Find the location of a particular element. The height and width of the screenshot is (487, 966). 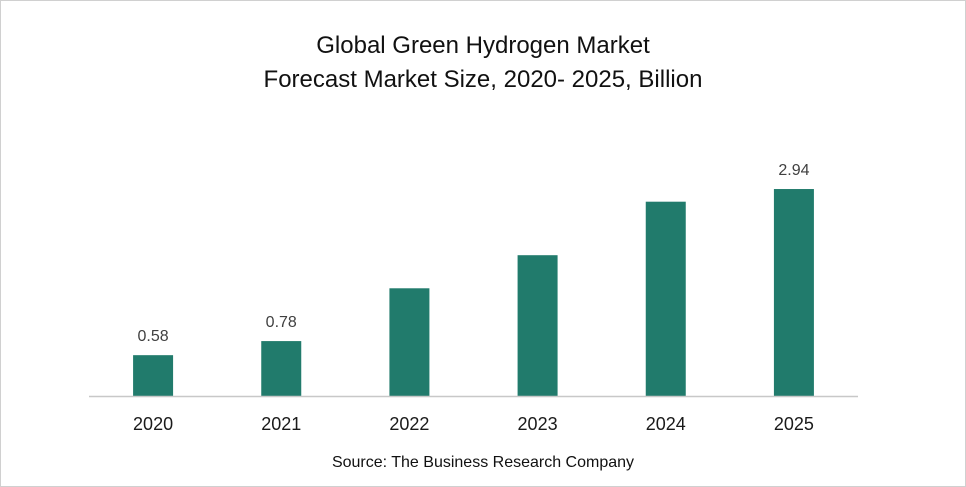

x-tick-label: 2021 is located at coordinates (281, 424).